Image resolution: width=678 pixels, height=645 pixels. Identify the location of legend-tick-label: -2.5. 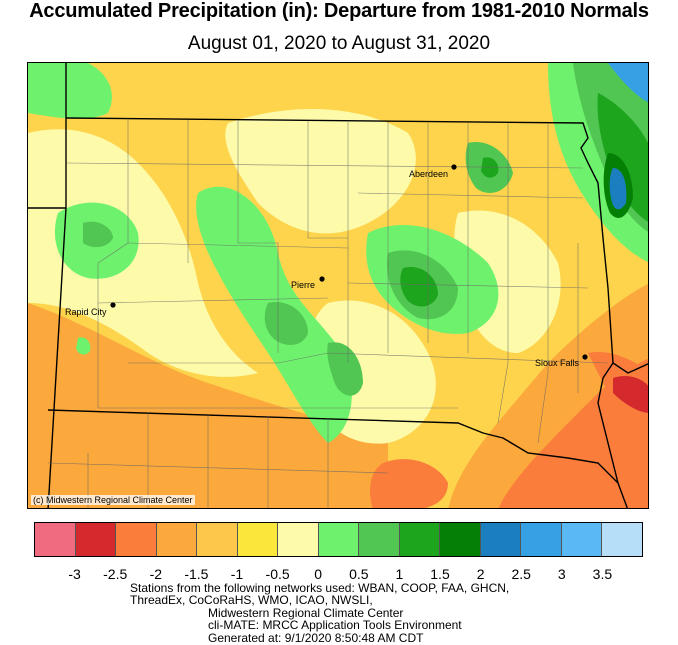
(115, 574).